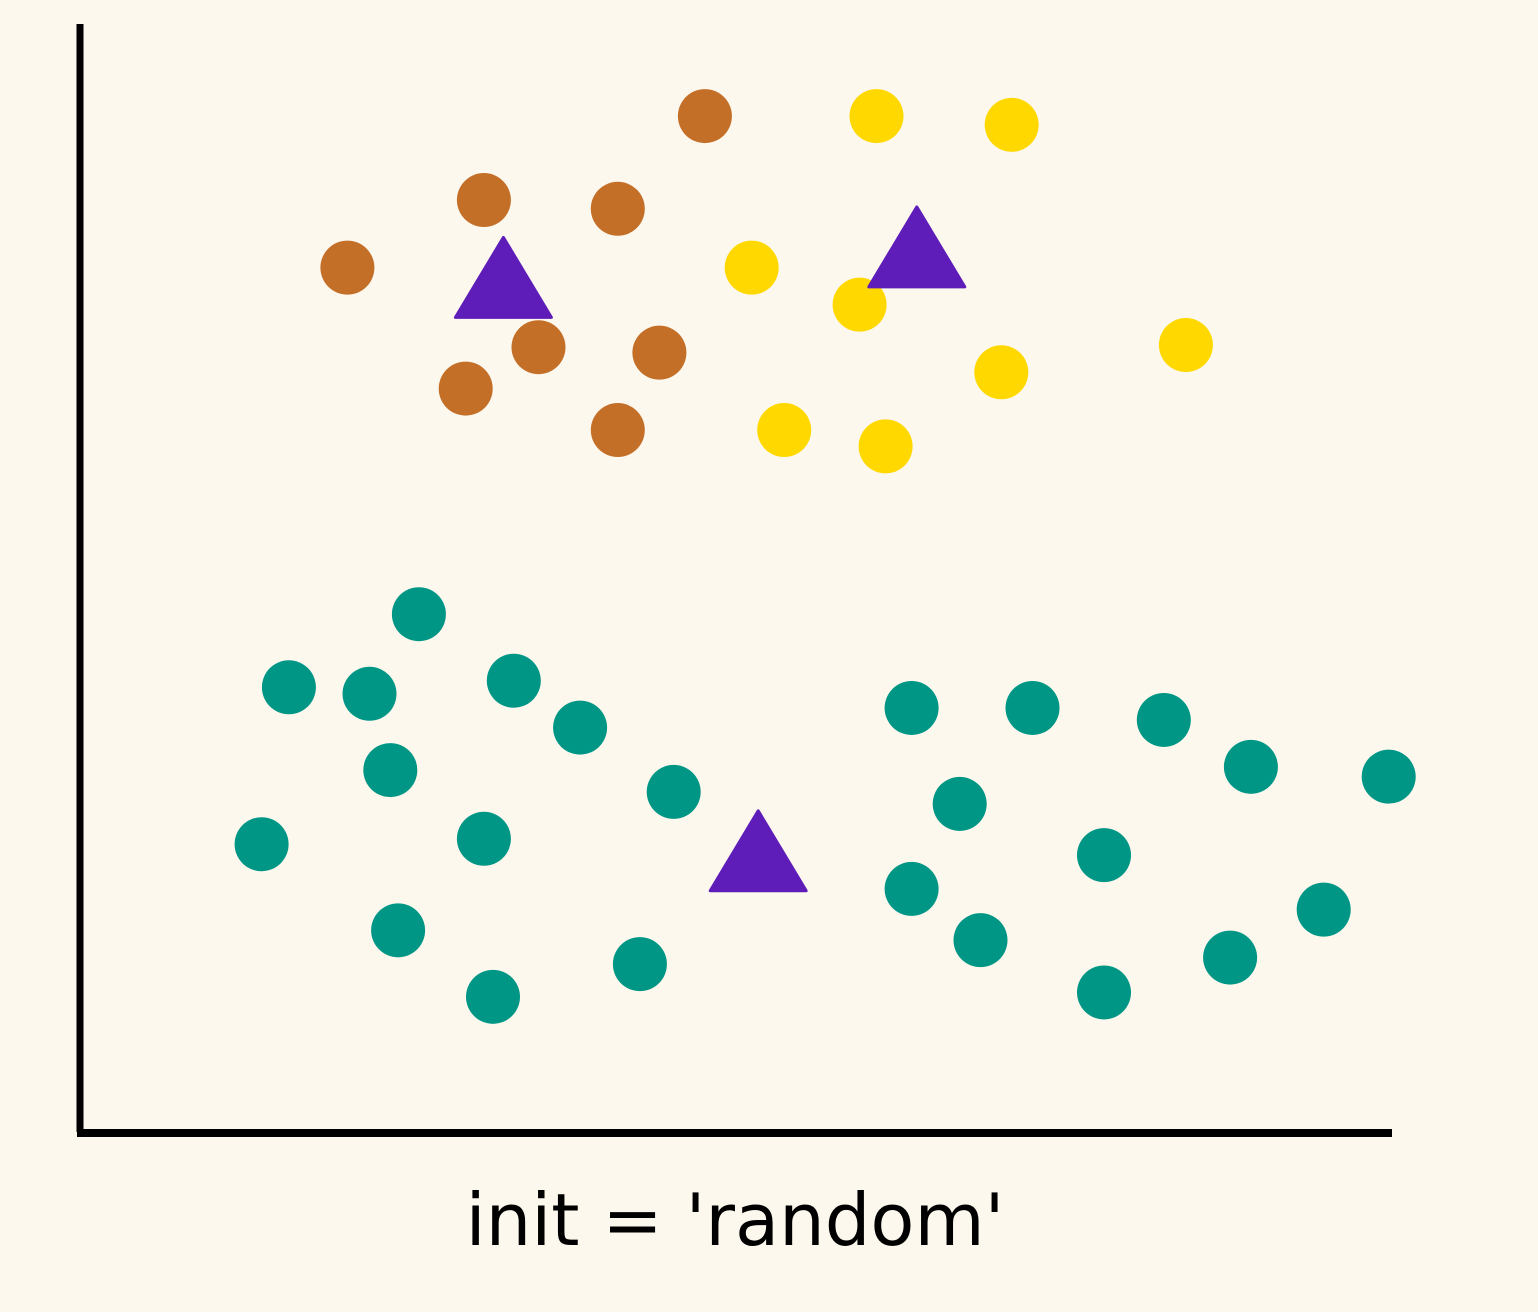 The height and width of the screenshot is (1312, 1538). What do you see at coordinates (735, 1220) in the screenshot?
I see `x-axis-label: init = 'random'` at bounding box center [735, 1220].